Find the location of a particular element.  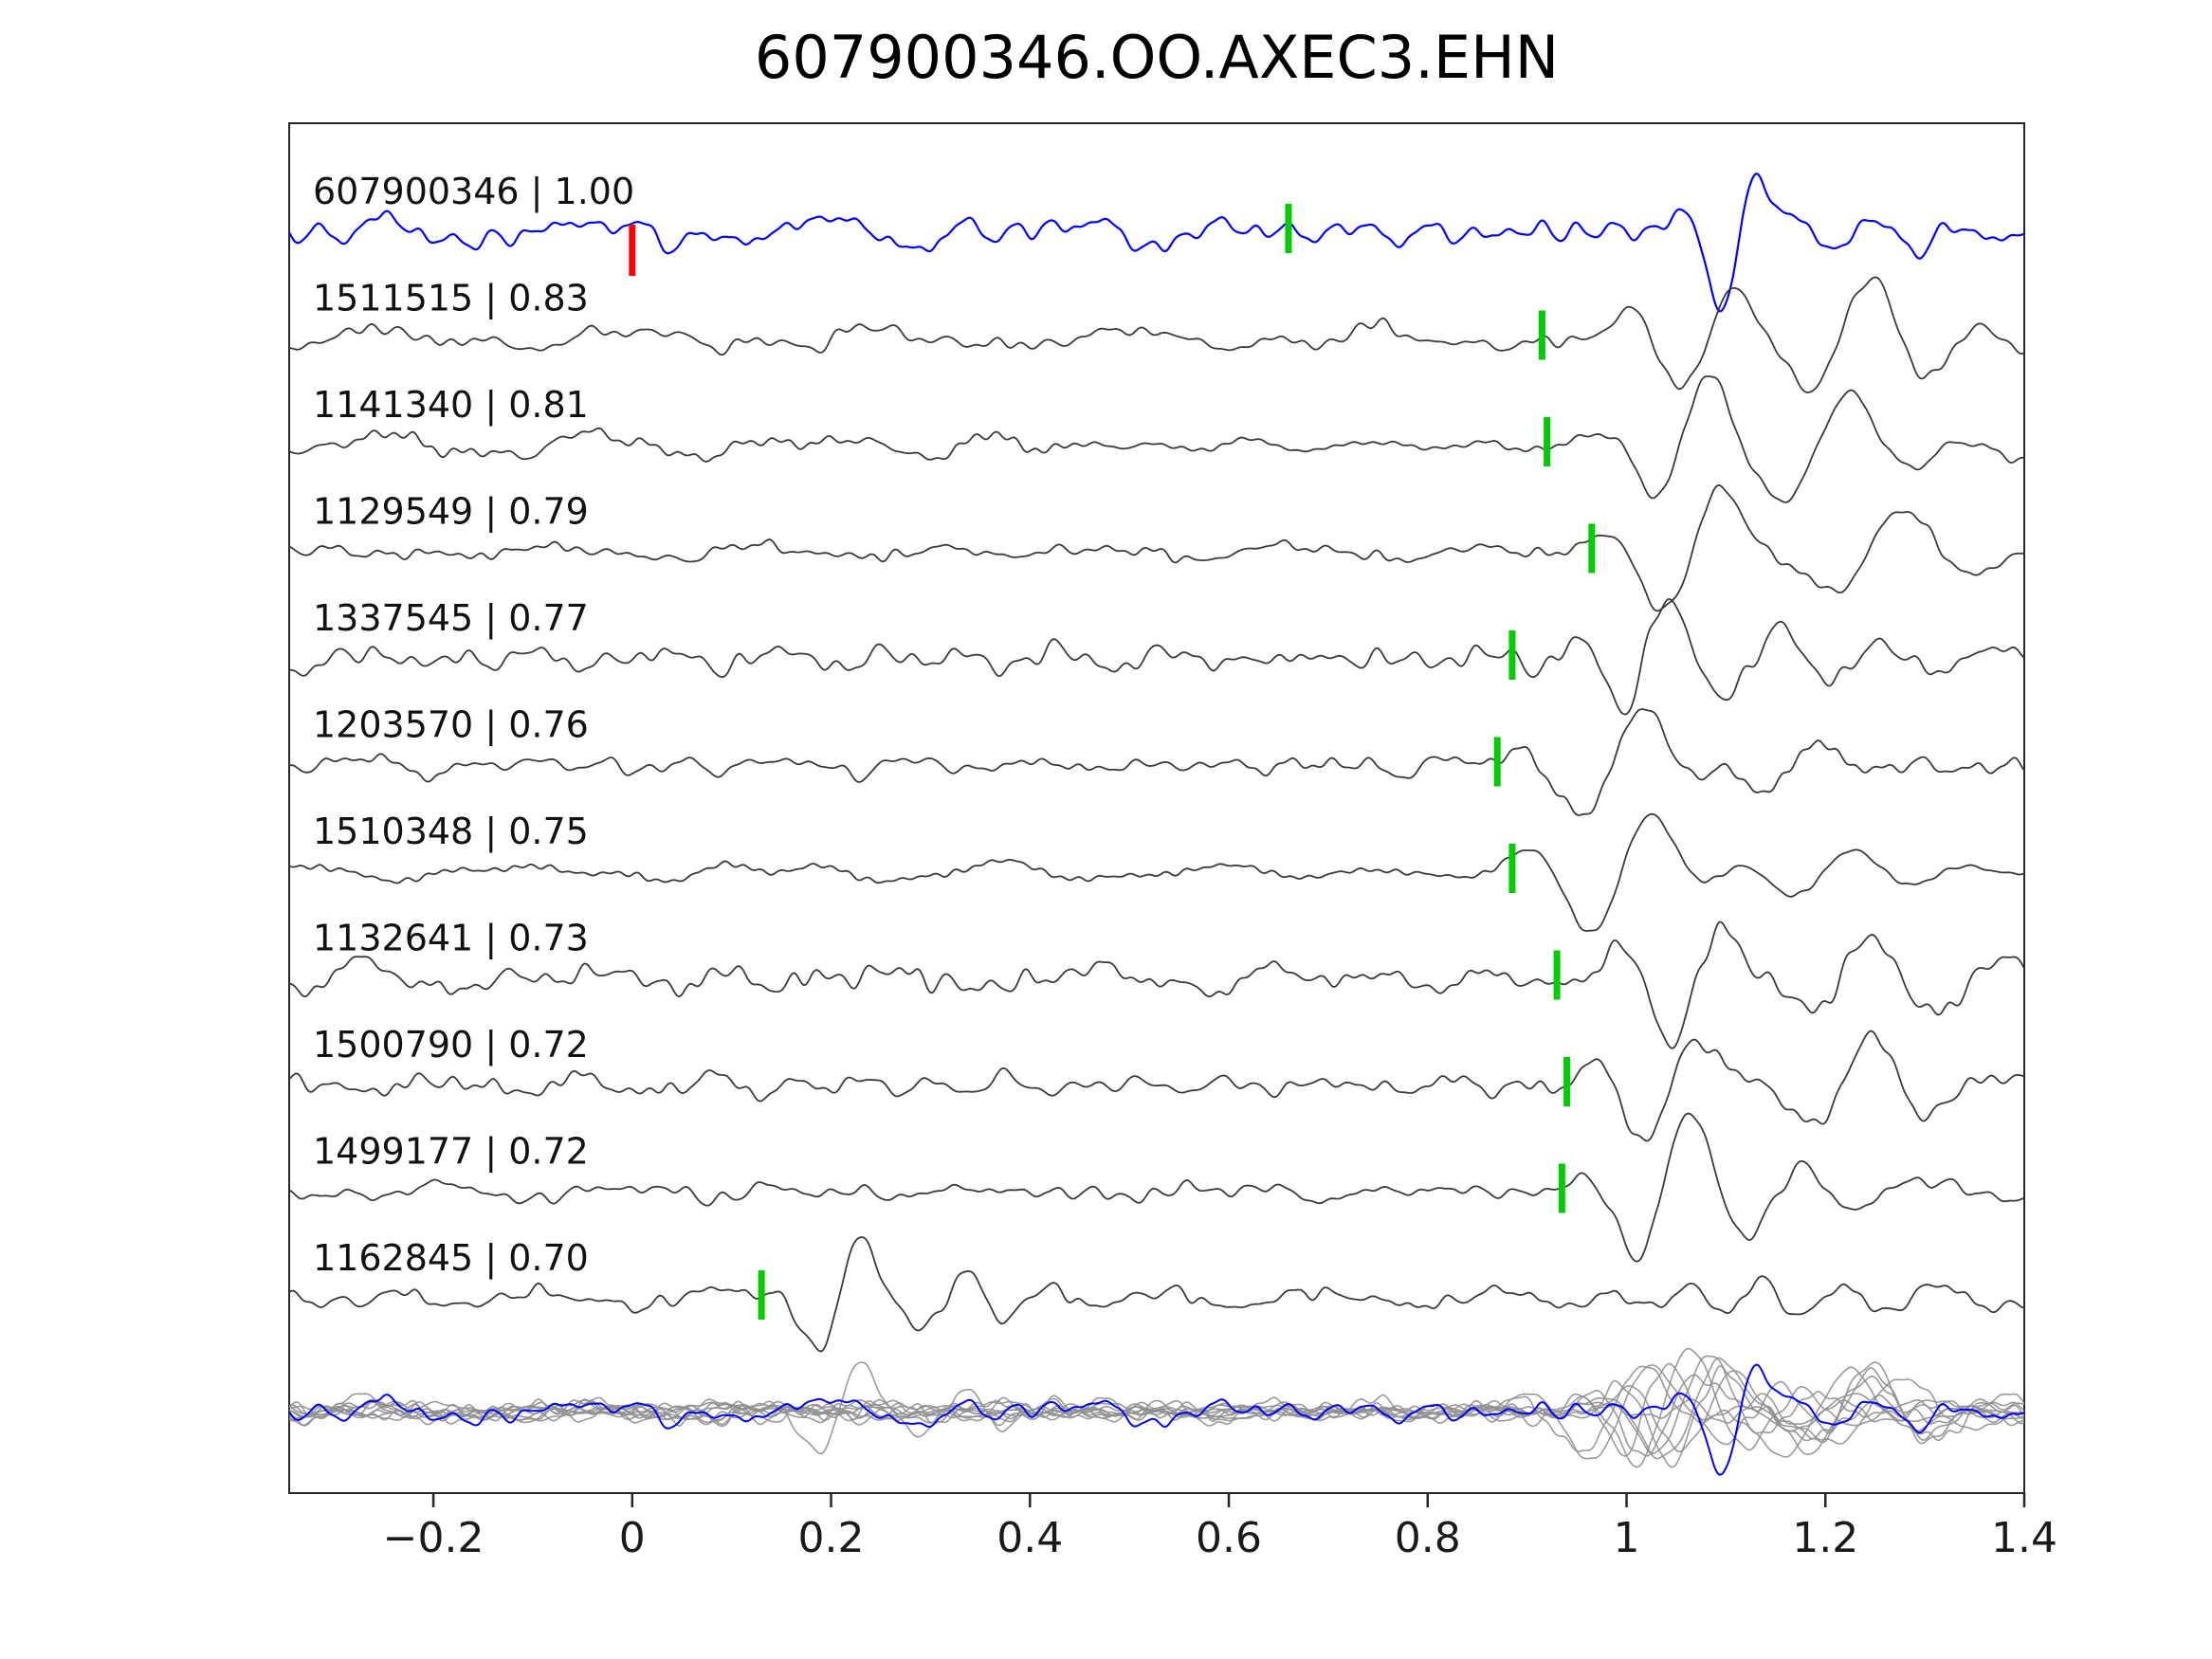

trace-row-1129549: 1129549 | 0.79 is located at coordinates (1156, 547).